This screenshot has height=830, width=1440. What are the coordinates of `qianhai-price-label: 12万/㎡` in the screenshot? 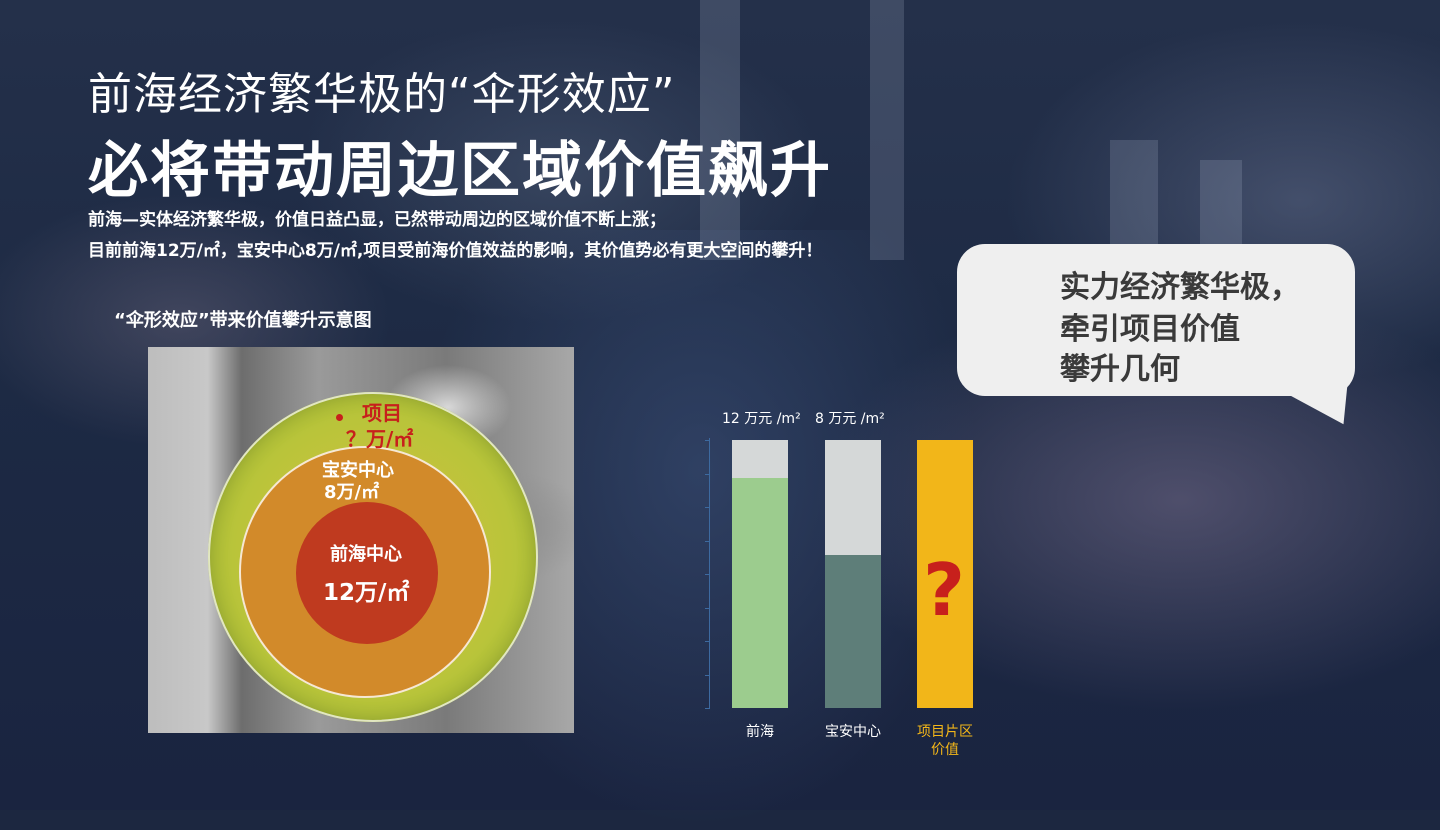 It's located at (366, 593).